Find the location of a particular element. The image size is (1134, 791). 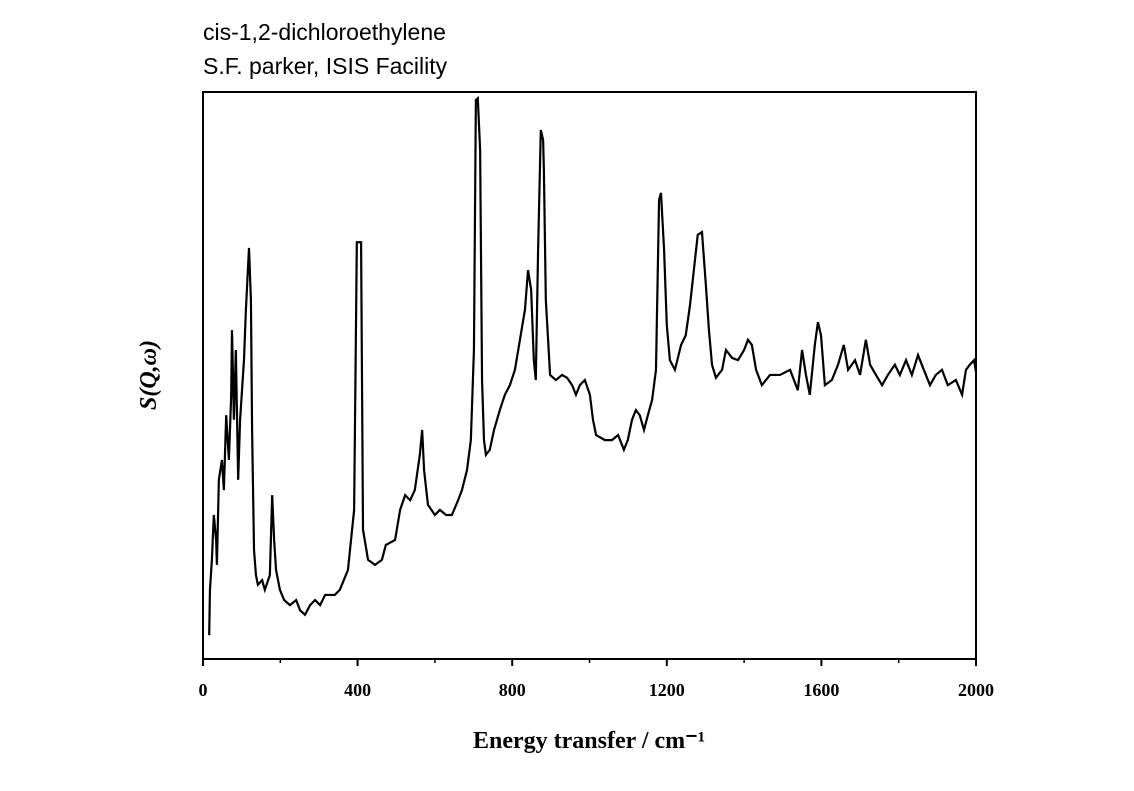

x-tick-label: 400 is located at coordinates (357, 690).